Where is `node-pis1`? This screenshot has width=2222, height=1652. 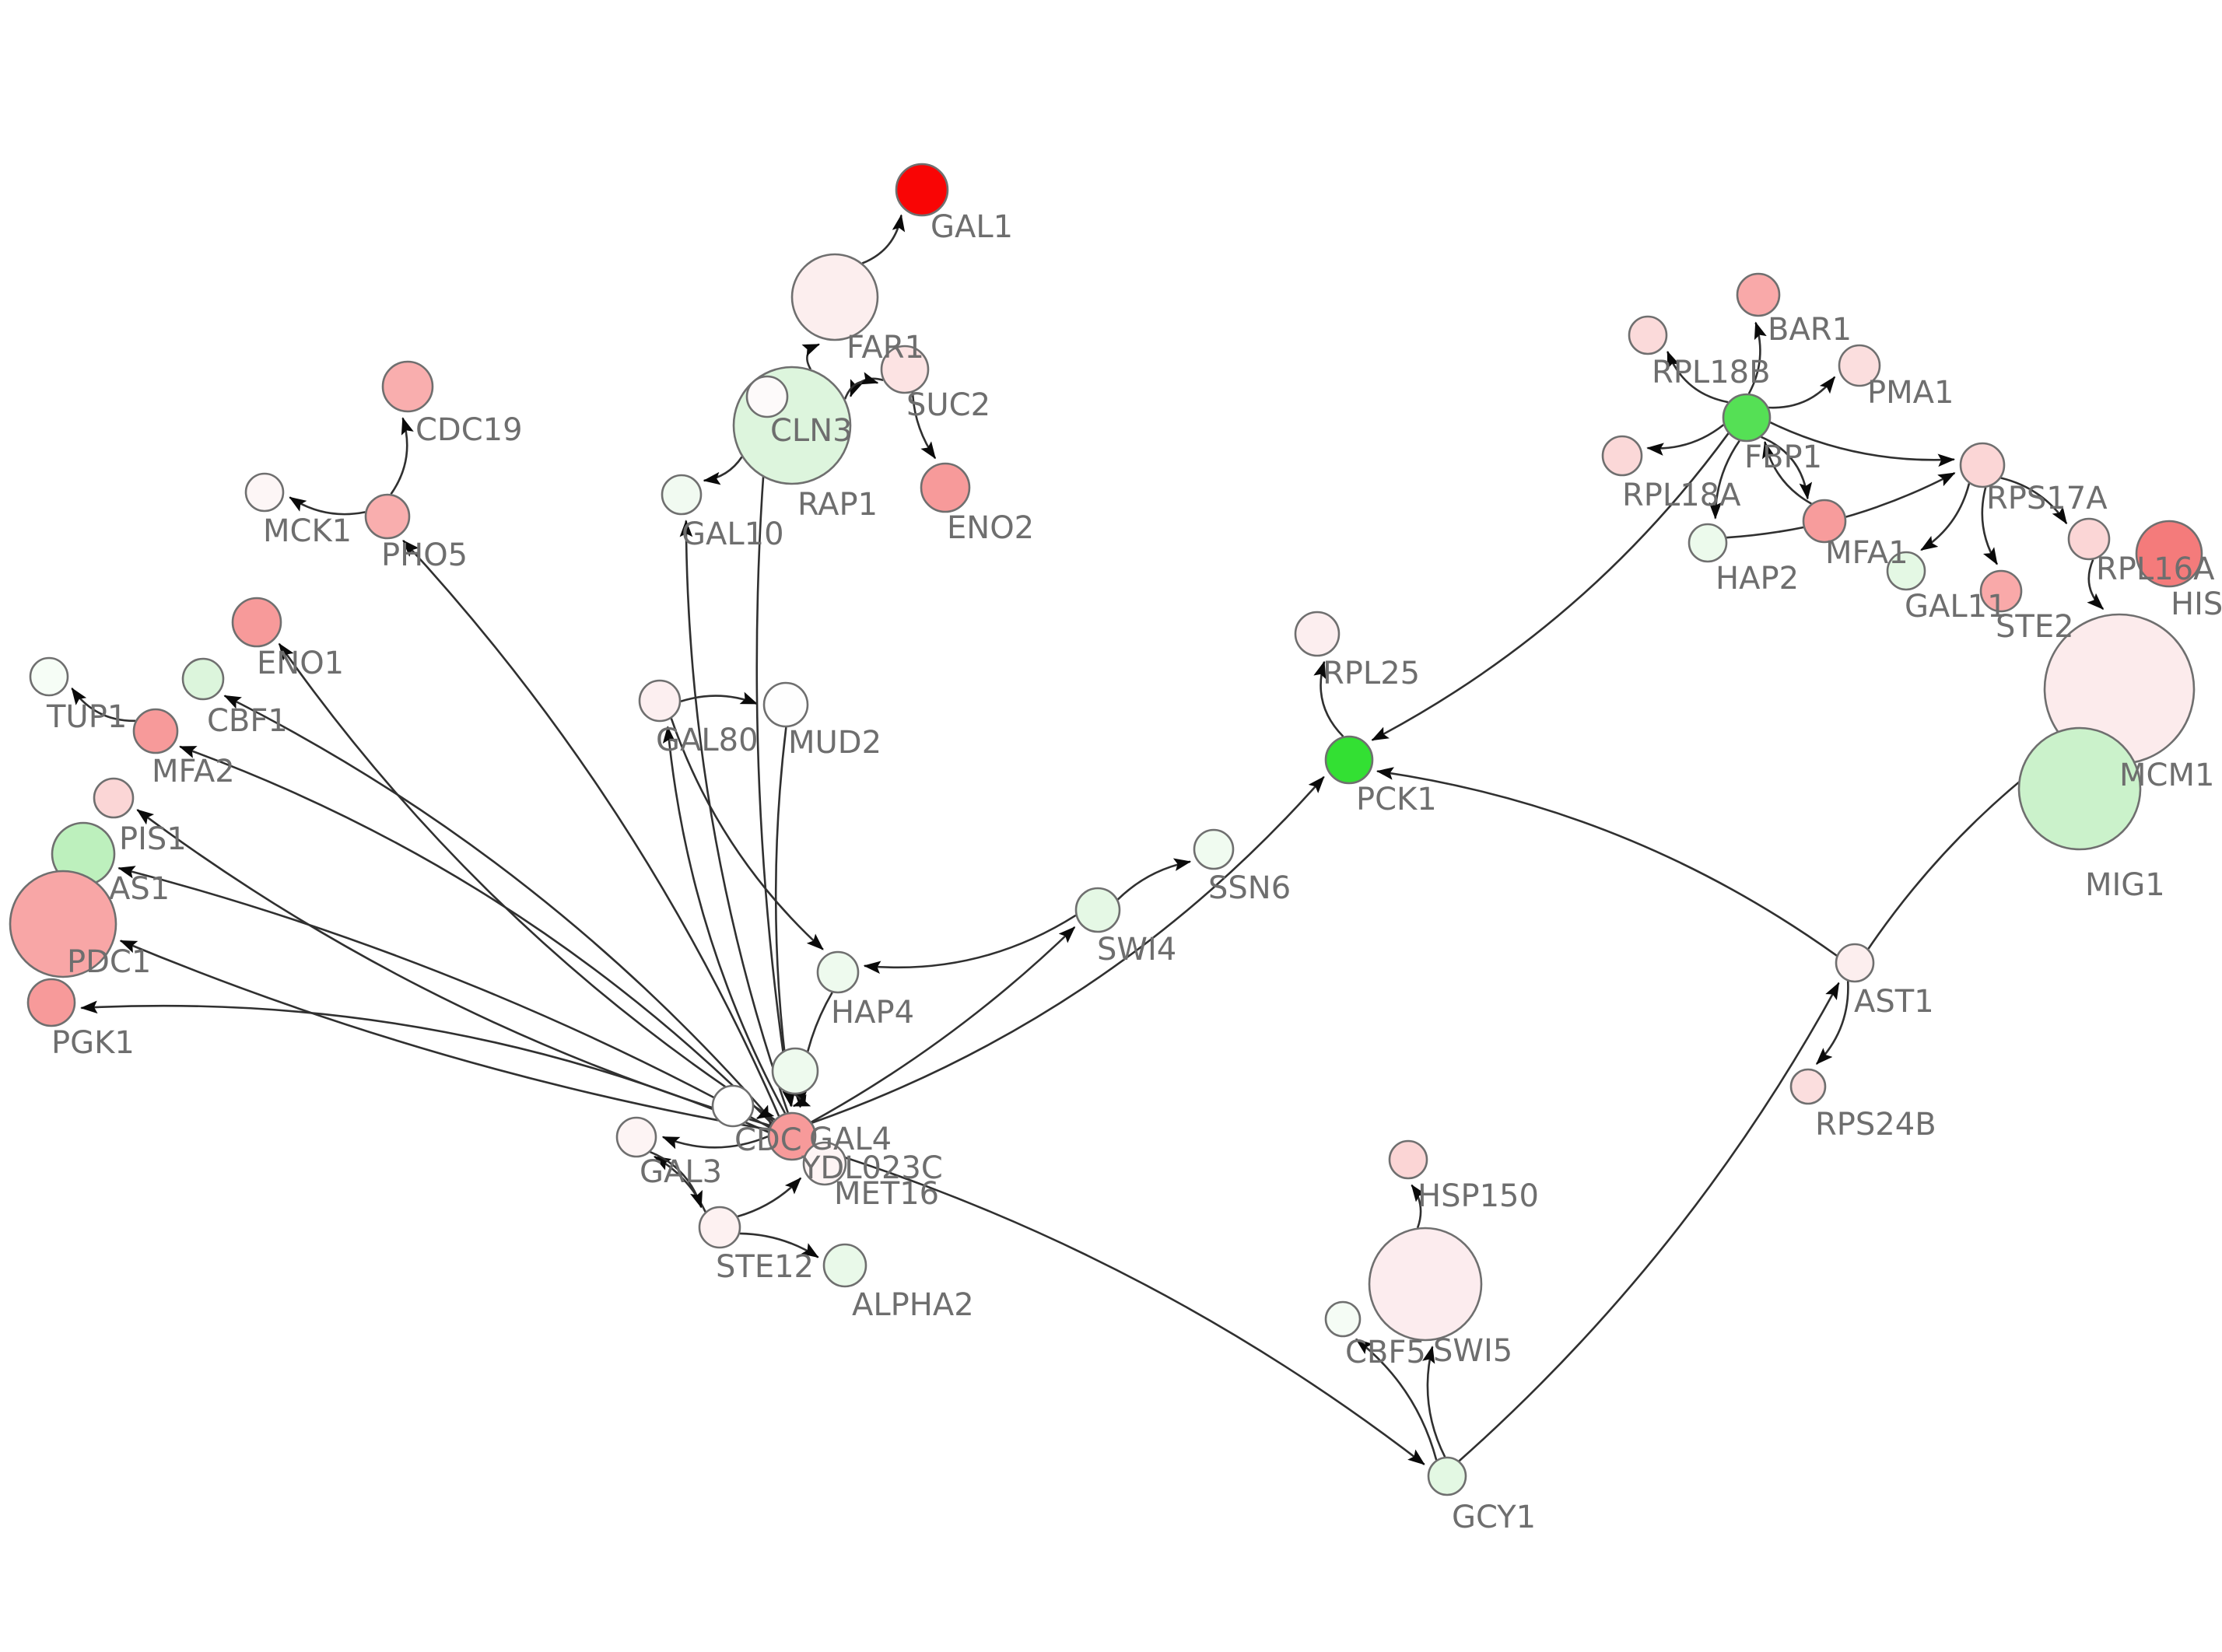
node-pis1 is located at coordinates (114, 798).